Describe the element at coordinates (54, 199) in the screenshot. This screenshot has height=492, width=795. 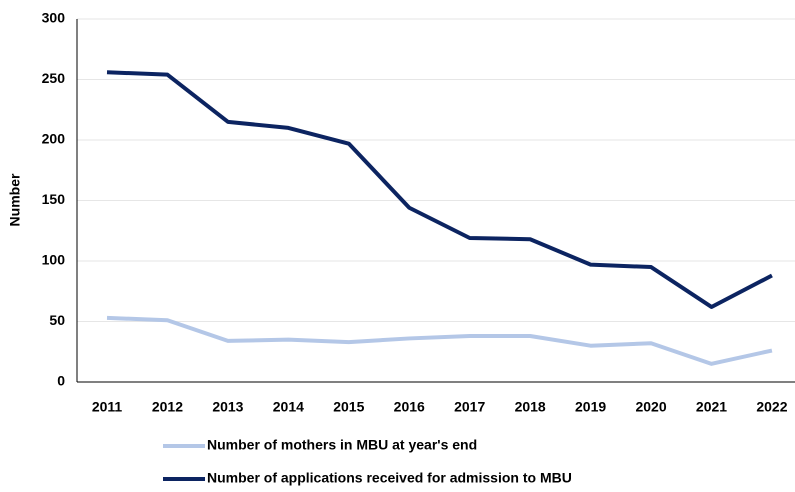
I see `y-tick-label: 150` at that location.